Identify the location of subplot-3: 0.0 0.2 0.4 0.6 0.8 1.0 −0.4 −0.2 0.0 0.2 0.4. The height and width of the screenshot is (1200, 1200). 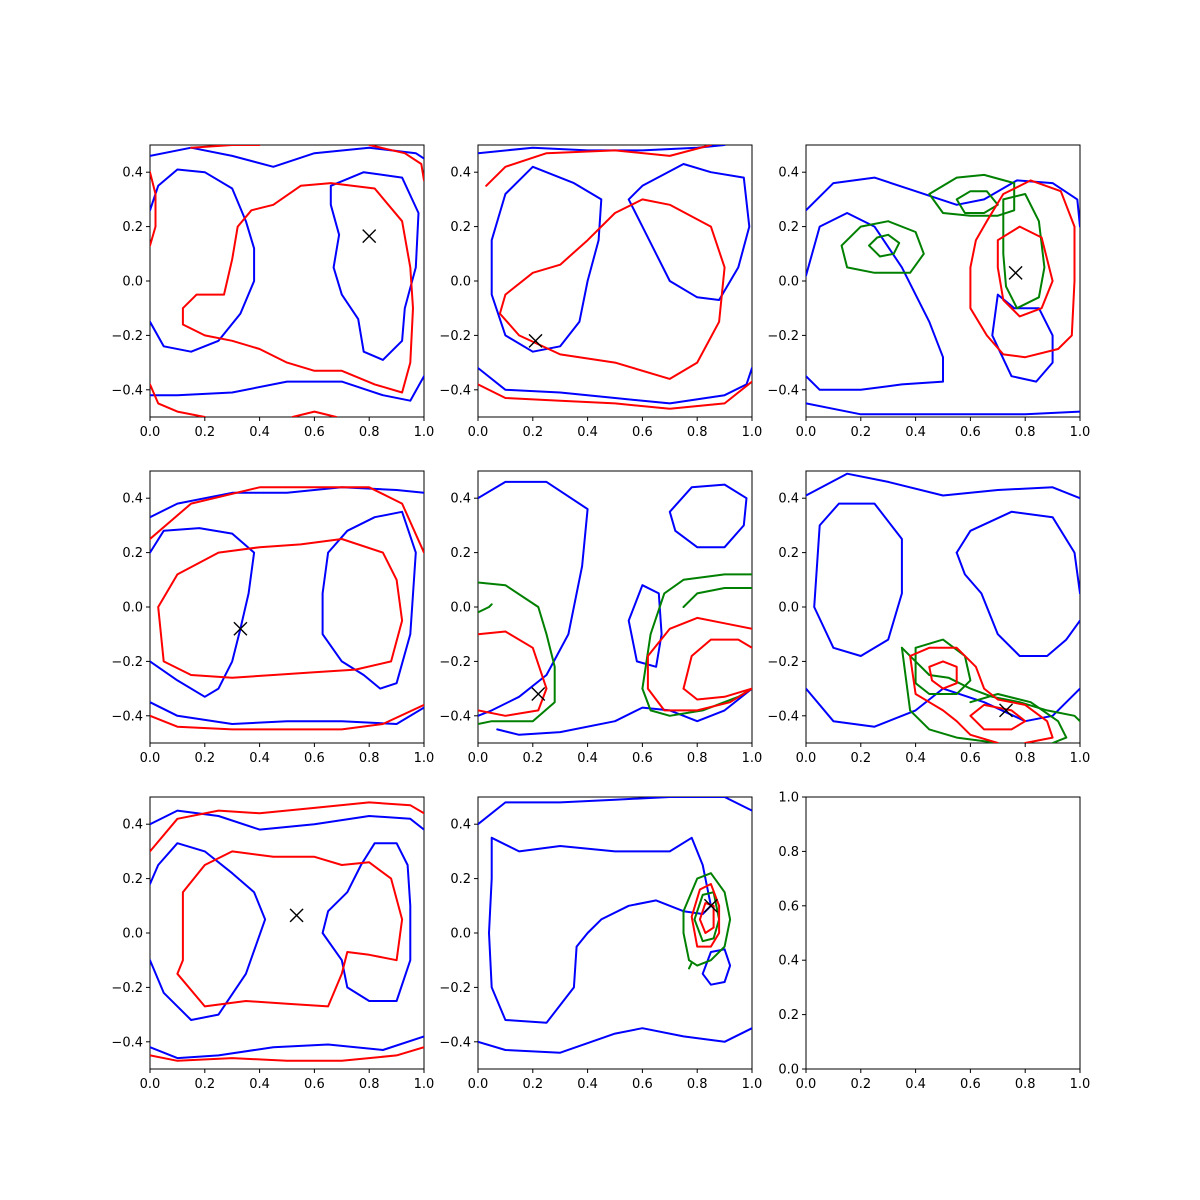
(928, 292).